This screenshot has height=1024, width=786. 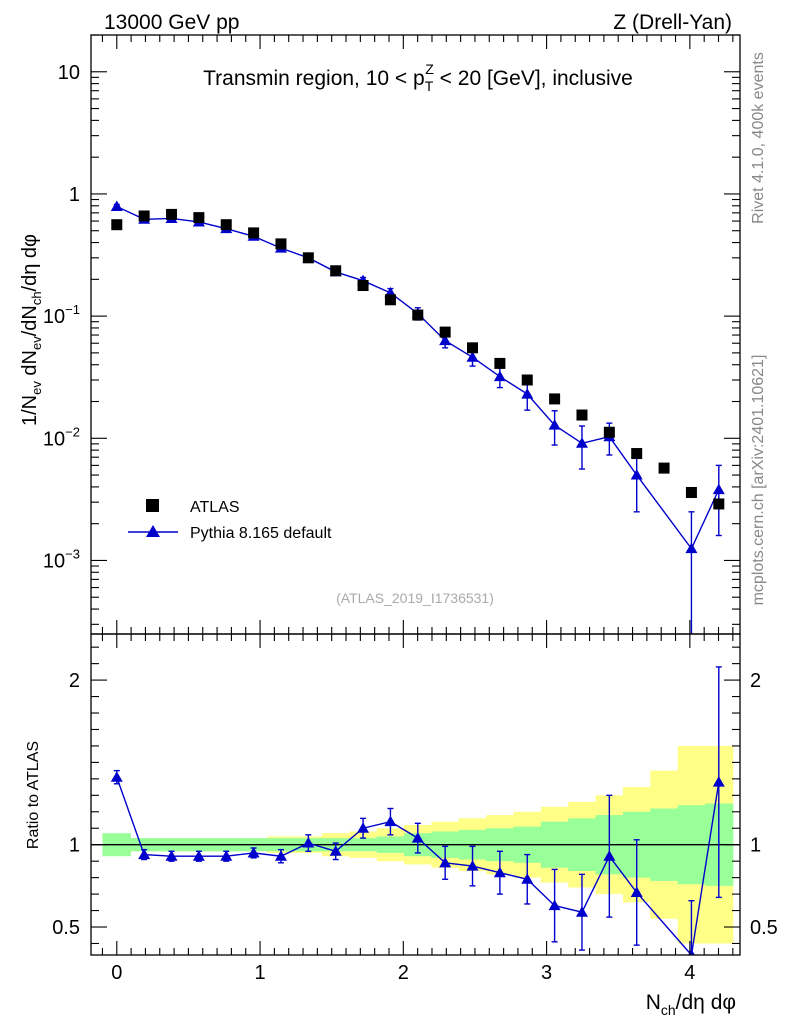 I want to click on legend-atlas-label: ATLAS, so click(x=215, y=507).